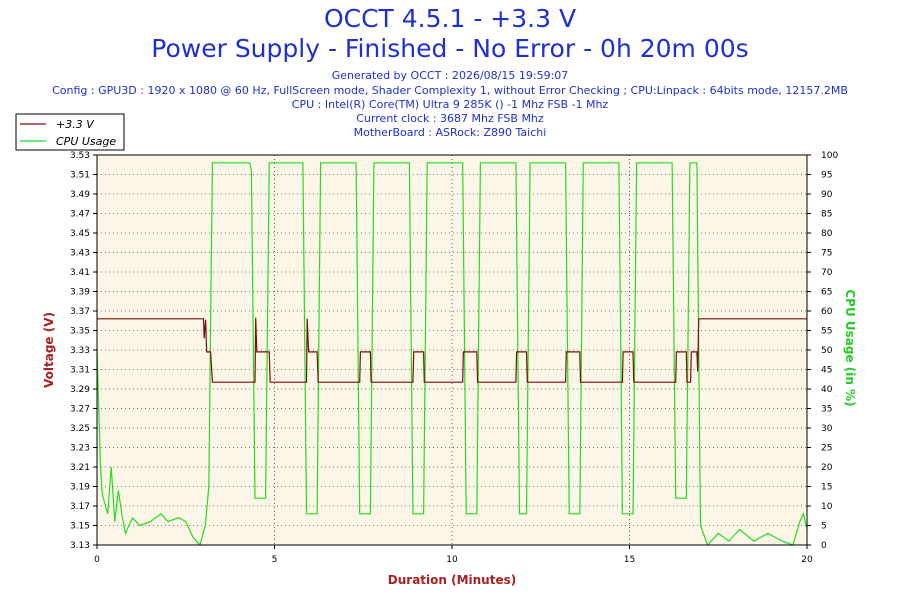  What do you see at coordinates (826, 410) in the screenshot?
I see `right-tick-label: 35` at bounding box center [826, 410].